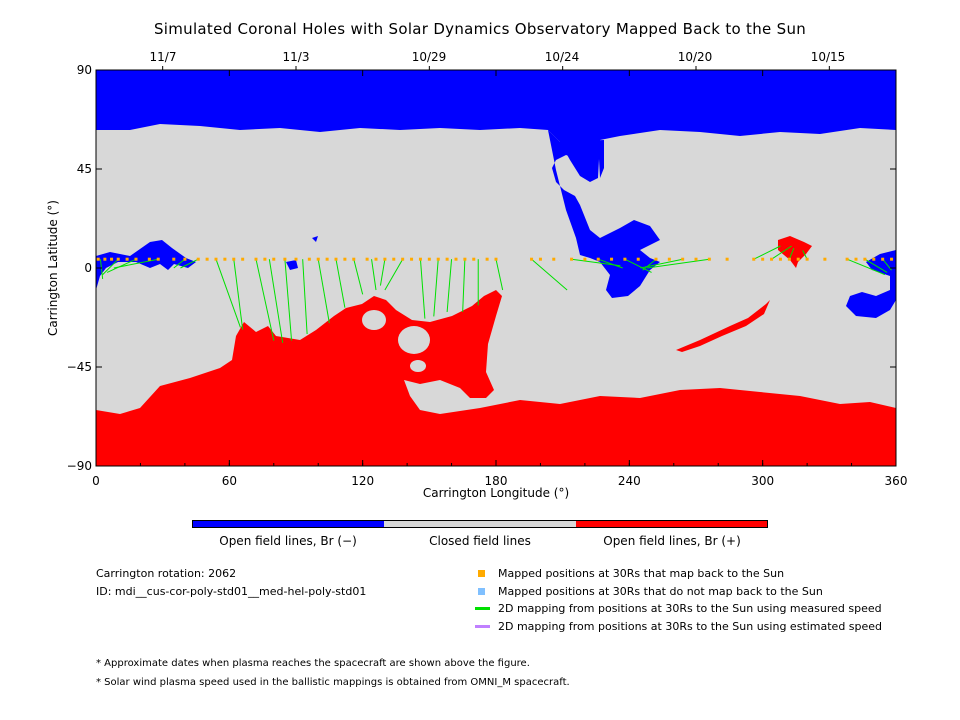 Image resolution: width=960 pixels, height=720 pixels. Describe the element at coordinates (84, 70) in the screenshot. I see `y-tick-label: 90` at that location.